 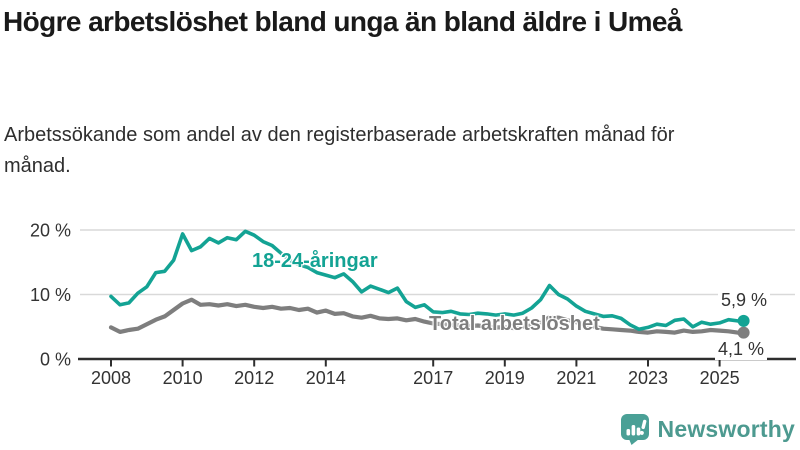 What do you see at coordinates (514, 324) in the screenshot?
I see `total-series-label: Total arbetslöshet` at bounding box center [514, 324].